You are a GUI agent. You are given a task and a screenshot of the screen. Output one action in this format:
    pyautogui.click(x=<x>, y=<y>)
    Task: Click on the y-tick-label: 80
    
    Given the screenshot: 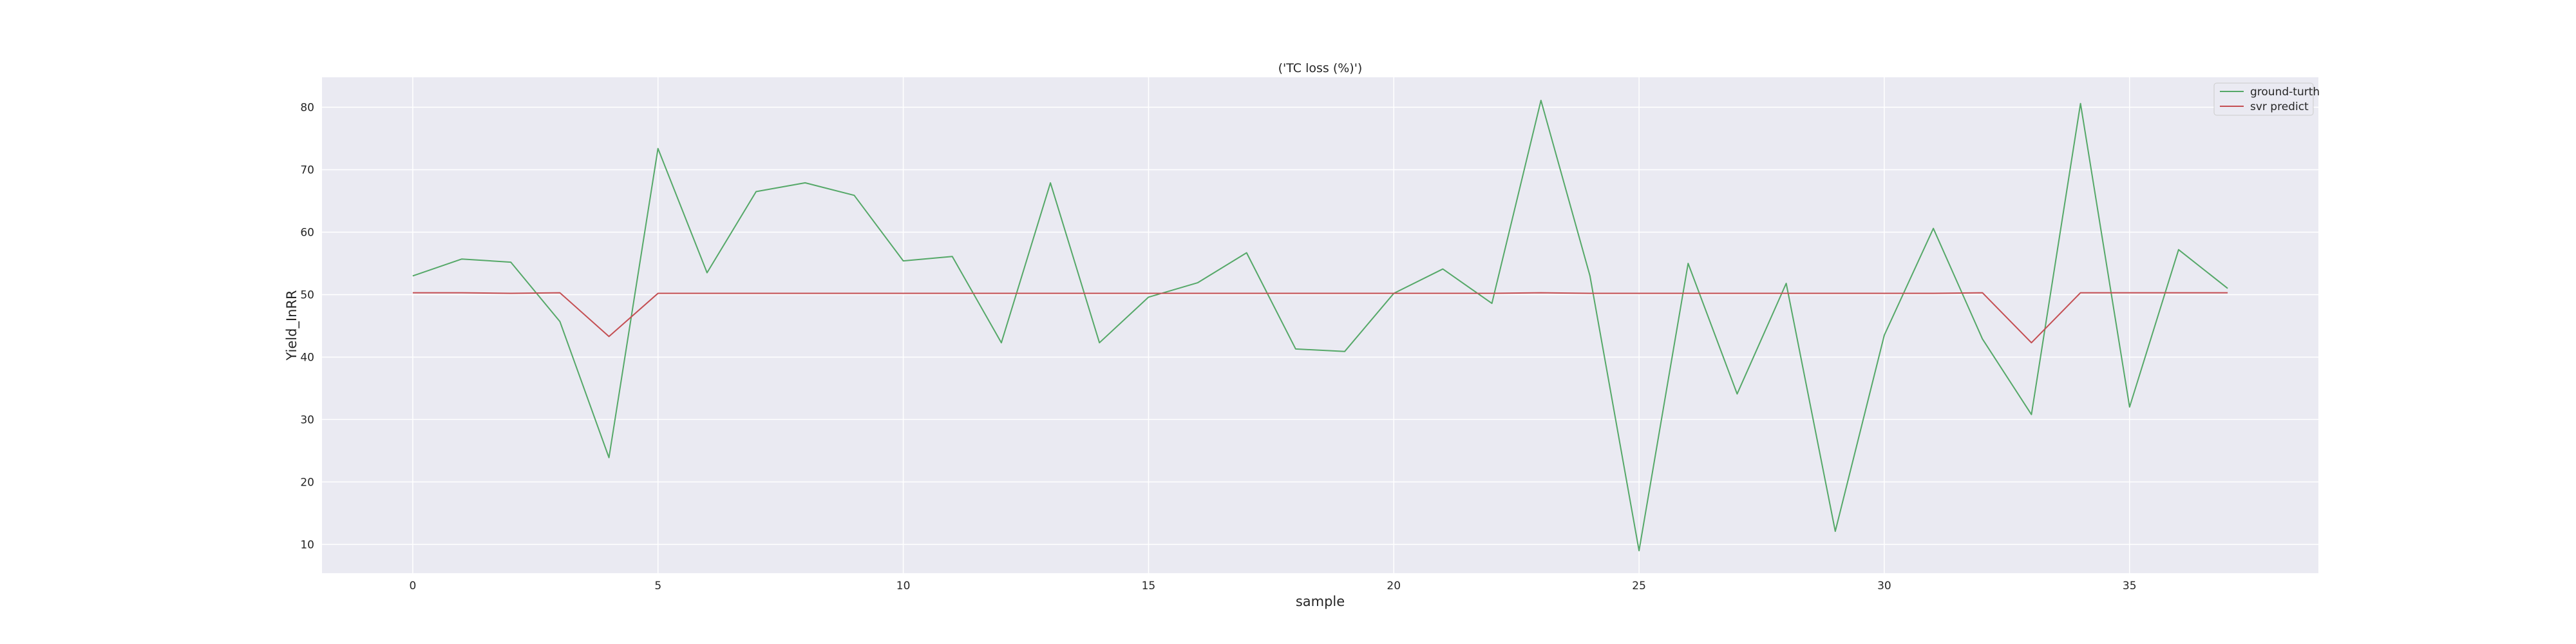 What is the action you would take?
    pyautogui.click(x=307, y=108)
    